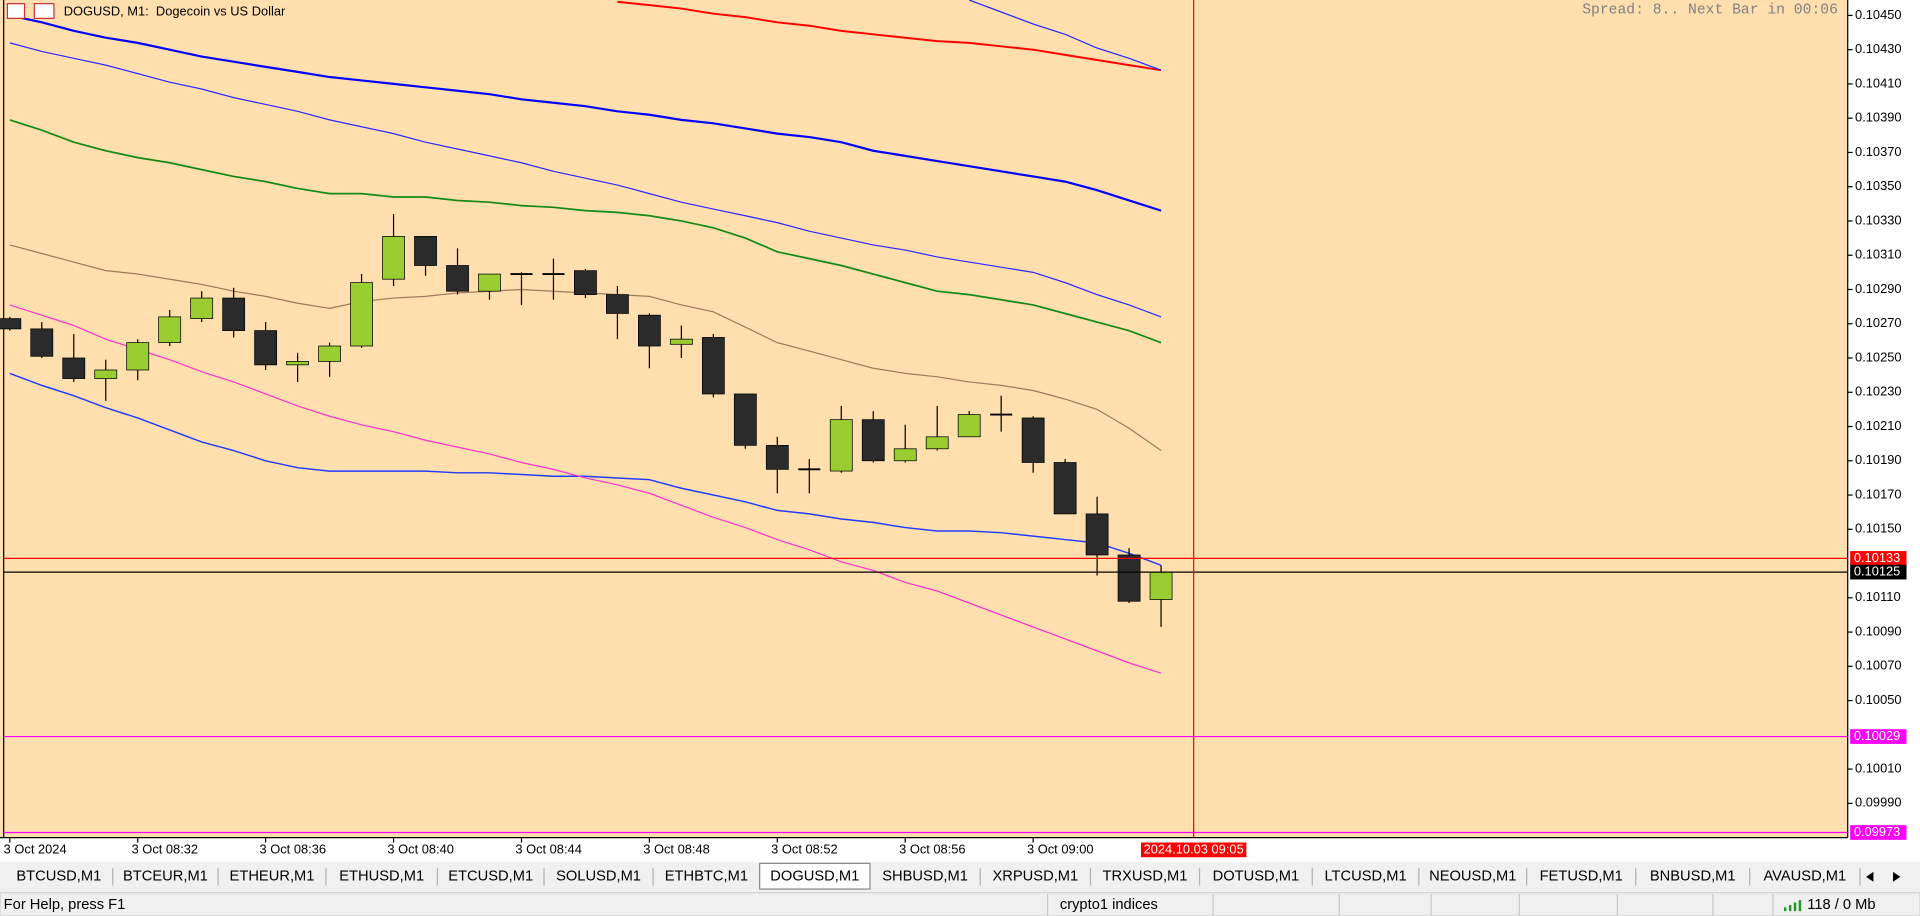  Describe the element at coordinates (165, 848) in the screenshot. I see `x-tick-label: 3 Oct 08:32` at that location.